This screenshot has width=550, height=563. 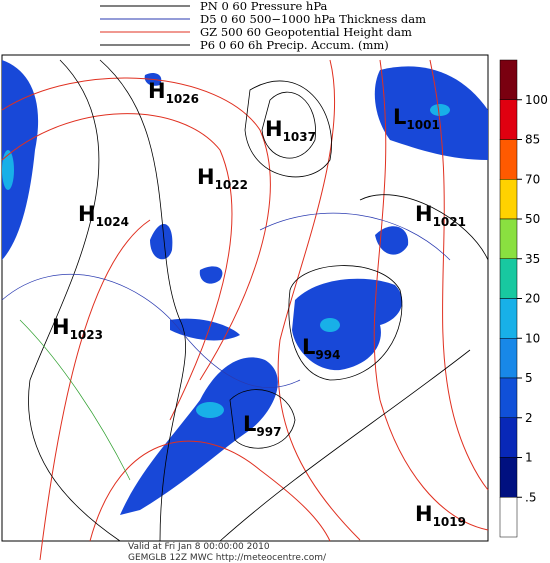 I want to click on colorbar-label: 20, so click(x=532, y=299).